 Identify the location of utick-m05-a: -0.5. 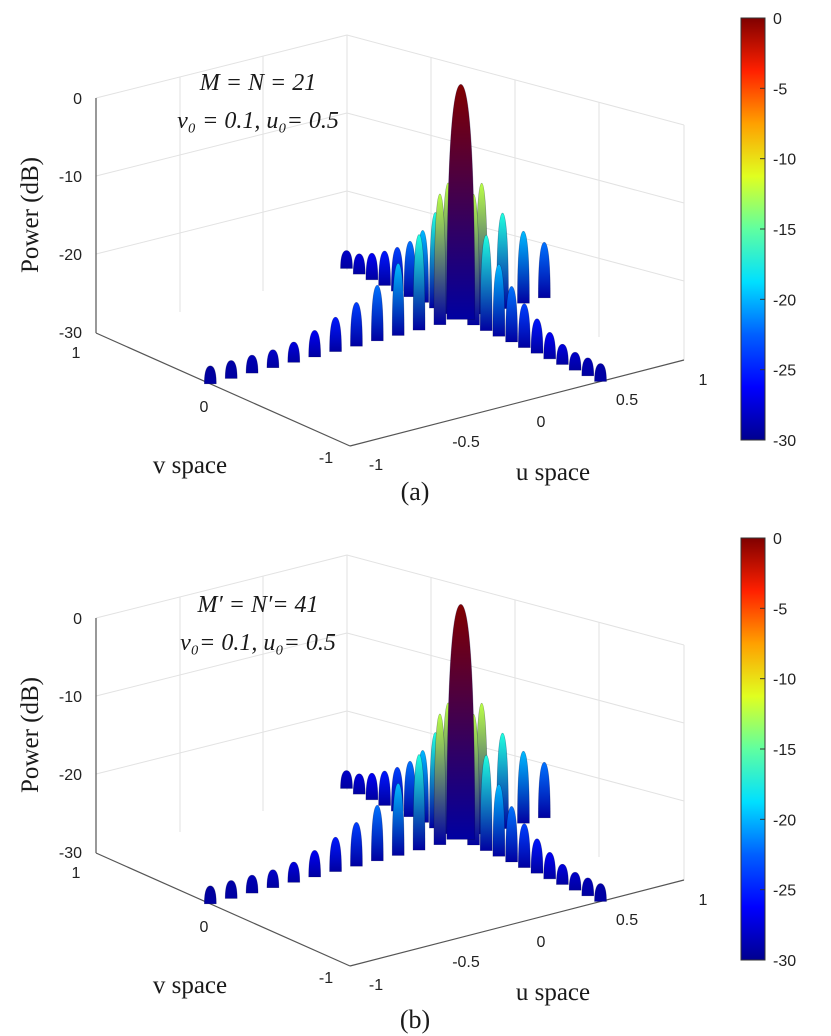
(466, 442).